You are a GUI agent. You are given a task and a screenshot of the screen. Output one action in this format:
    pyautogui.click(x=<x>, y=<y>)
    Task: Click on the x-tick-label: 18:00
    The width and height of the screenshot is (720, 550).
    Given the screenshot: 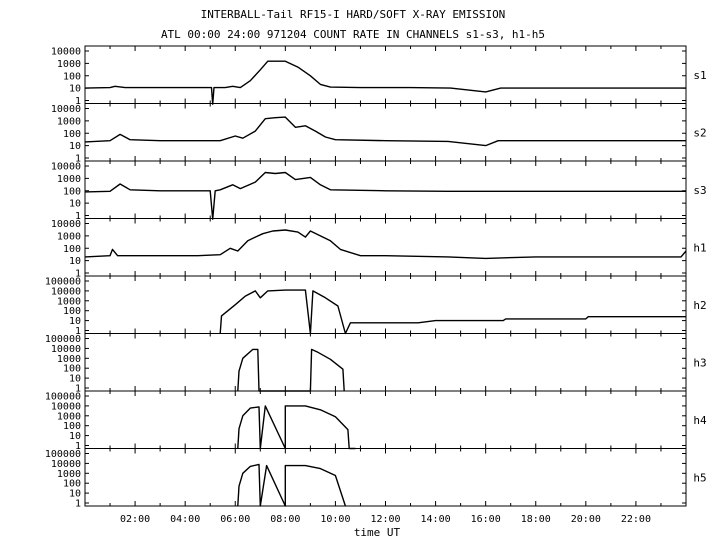 What is the action you would take?
    pyautogui.click(x=536, y=519)
    